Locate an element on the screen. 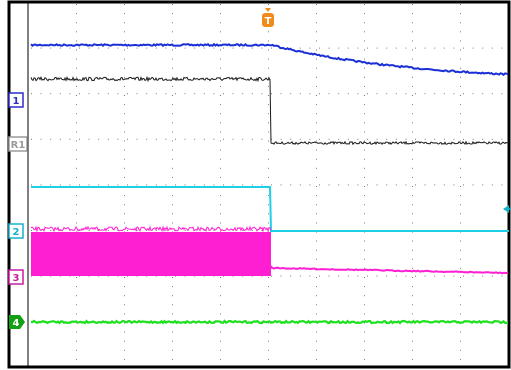 The image size is (511, 370). channel-marker-ch4: 4 is located at coordinates (17, 322).